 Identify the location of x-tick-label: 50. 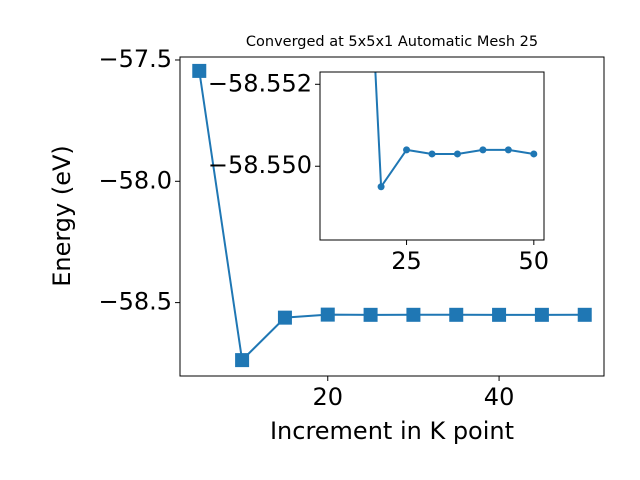
(534, 261).